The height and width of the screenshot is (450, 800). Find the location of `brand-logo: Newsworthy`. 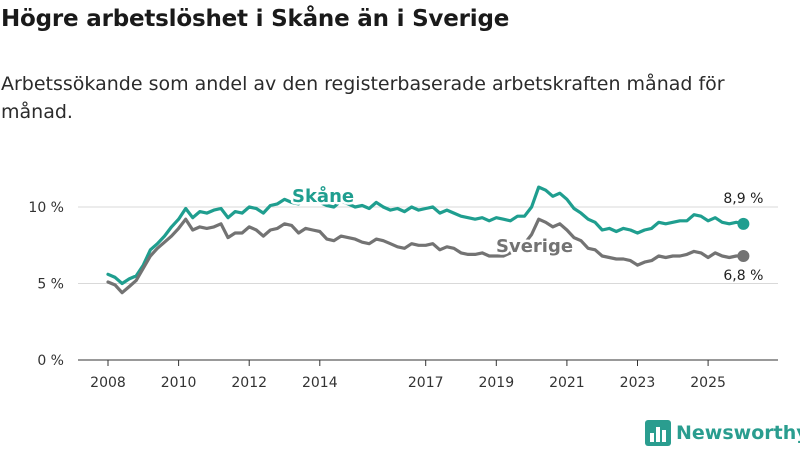

brand-logo: Newsworthy is located at coordinates (722, 433).